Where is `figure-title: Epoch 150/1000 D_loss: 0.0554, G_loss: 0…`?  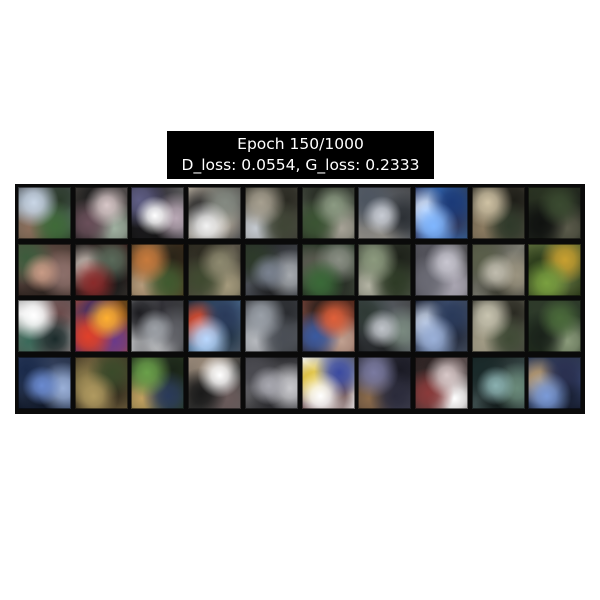 figure-title: Epoch 150/1000 D_loss: 0.0554, G_loss: 0… is located at coordinates (300, 155).